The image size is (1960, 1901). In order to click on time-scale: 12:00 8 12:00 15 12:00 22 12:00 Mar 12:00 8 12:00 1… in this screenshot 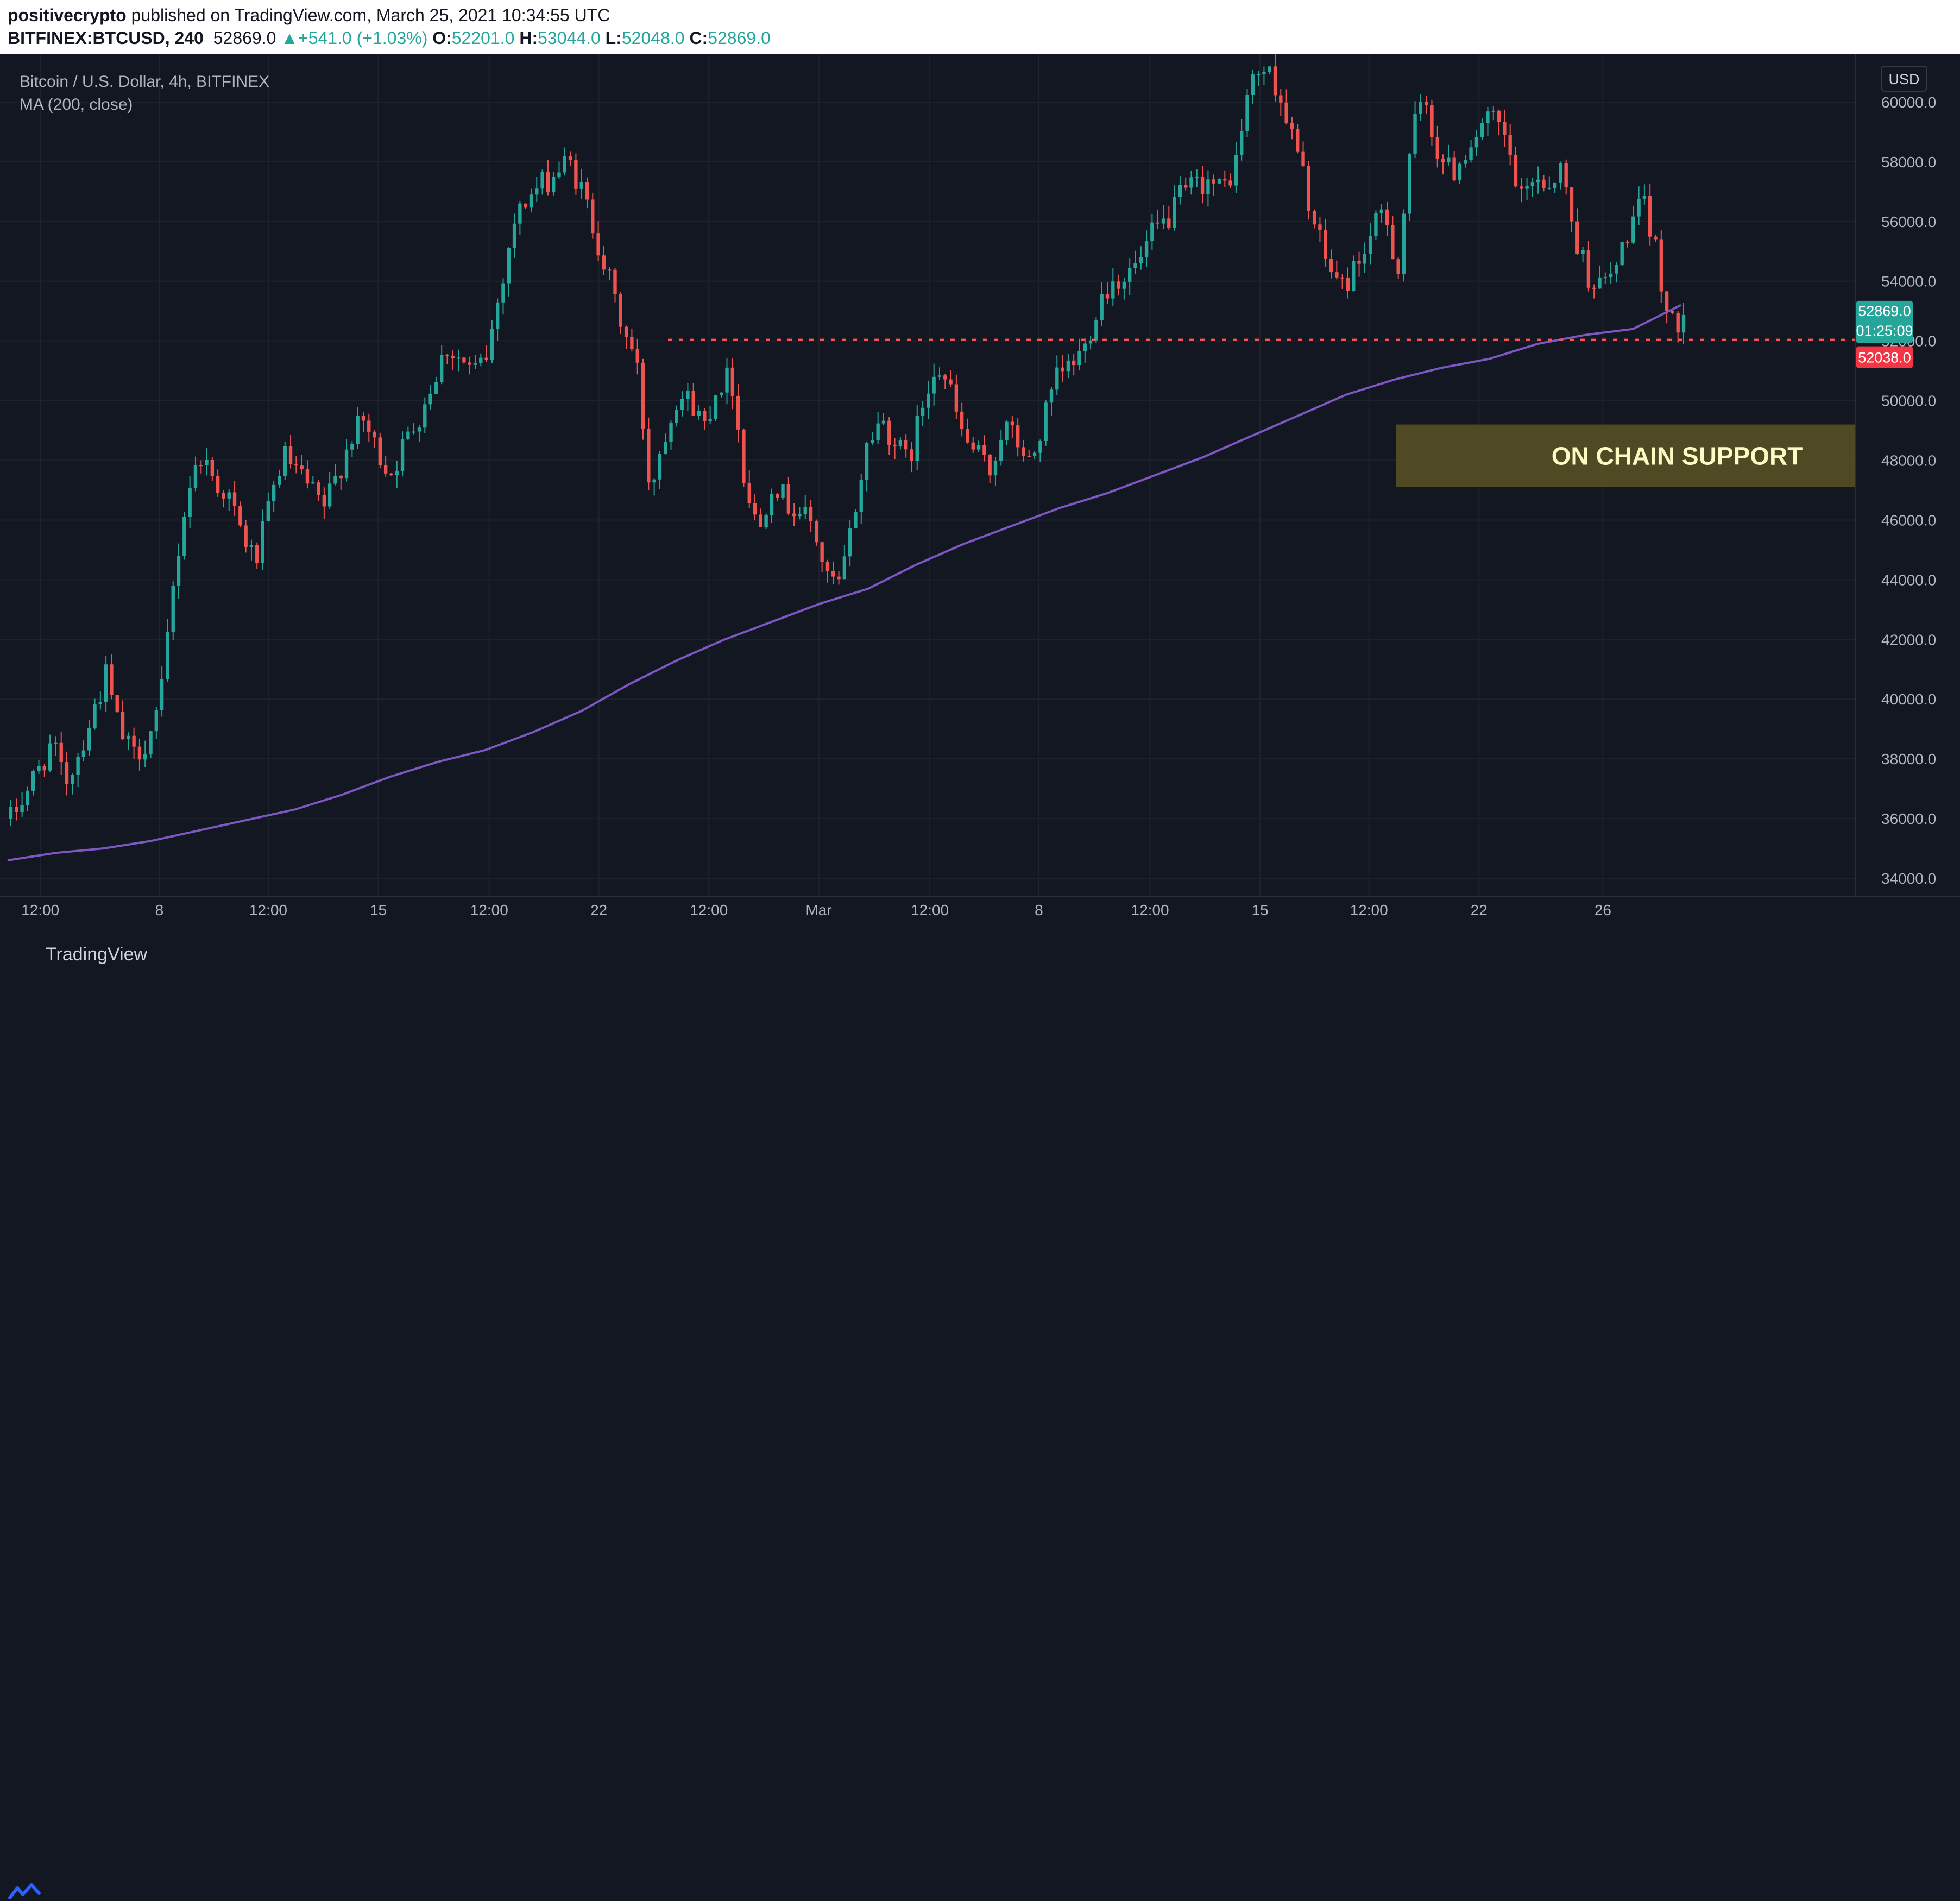, I will do `click(816, 910)`.